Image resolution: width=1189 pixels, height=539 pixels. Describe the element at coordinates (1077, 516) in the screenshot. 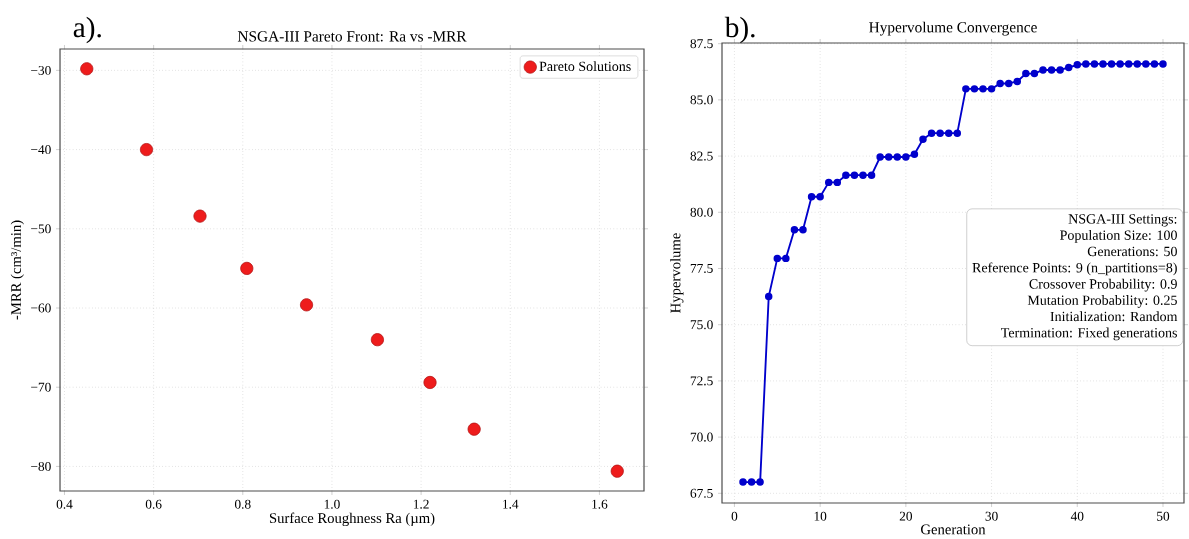

I see `x-tick-label: 40` at that location.